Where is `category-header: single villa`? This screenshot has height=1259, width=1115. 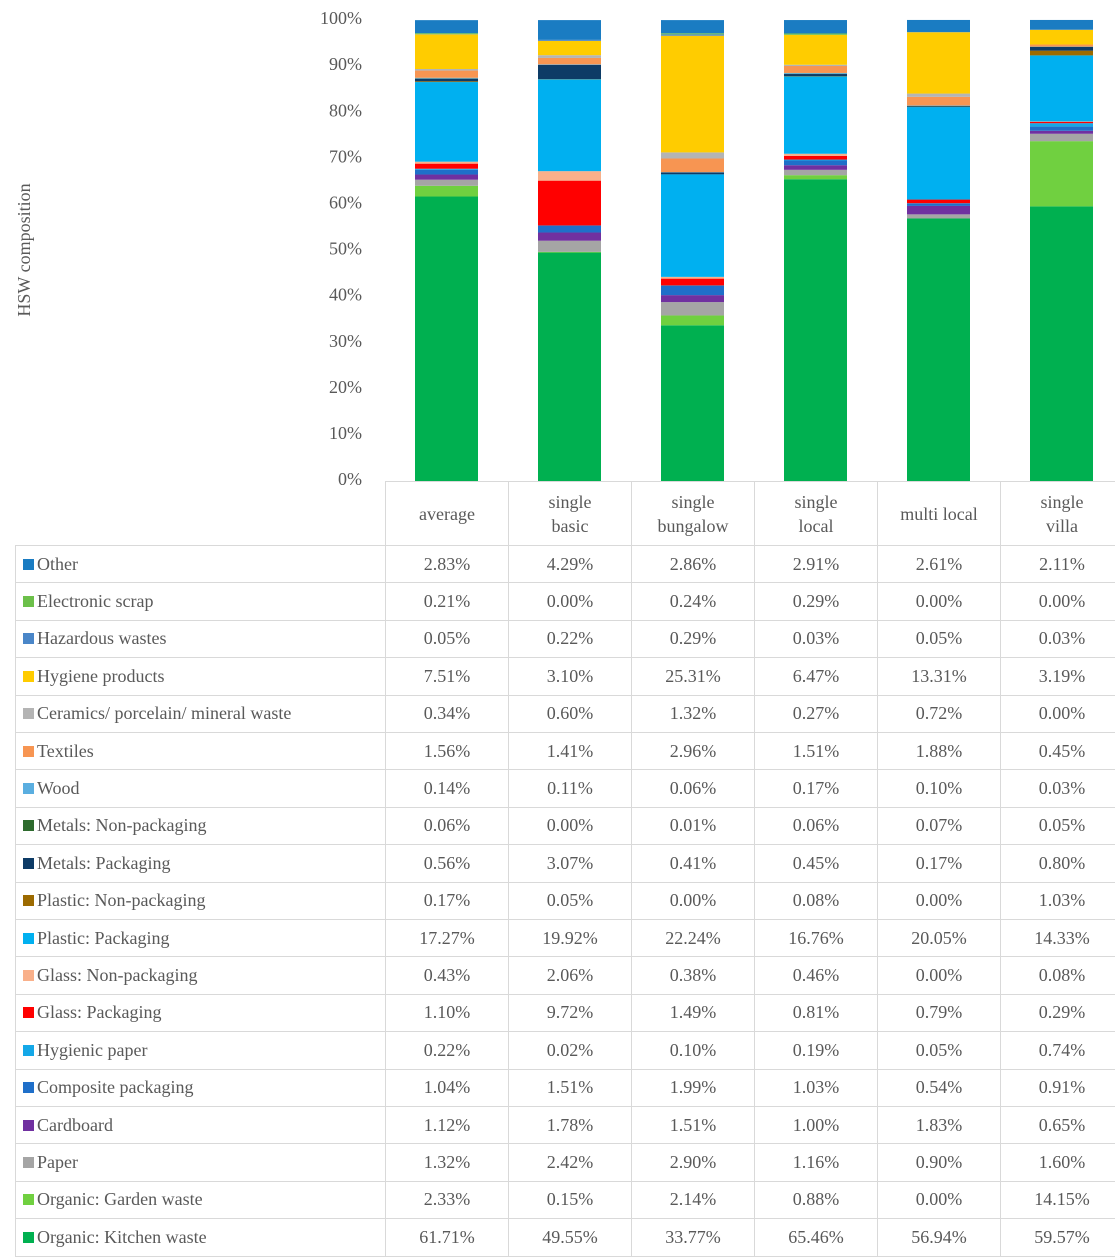 category-header: single villa is located at coordinates (1057, 513).